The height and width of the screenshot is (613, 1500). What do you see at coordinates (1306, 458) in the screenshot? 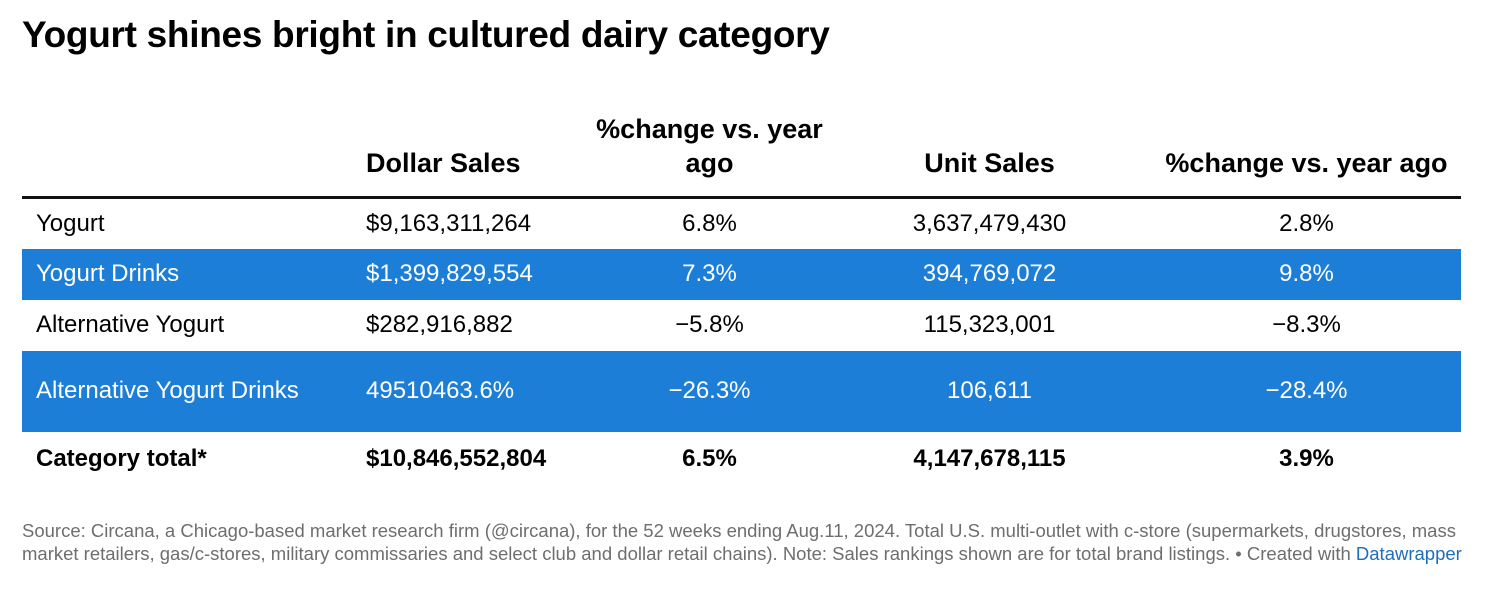
I see `unit-change-cell: 3.9%` at bounding box center [1306, 458].